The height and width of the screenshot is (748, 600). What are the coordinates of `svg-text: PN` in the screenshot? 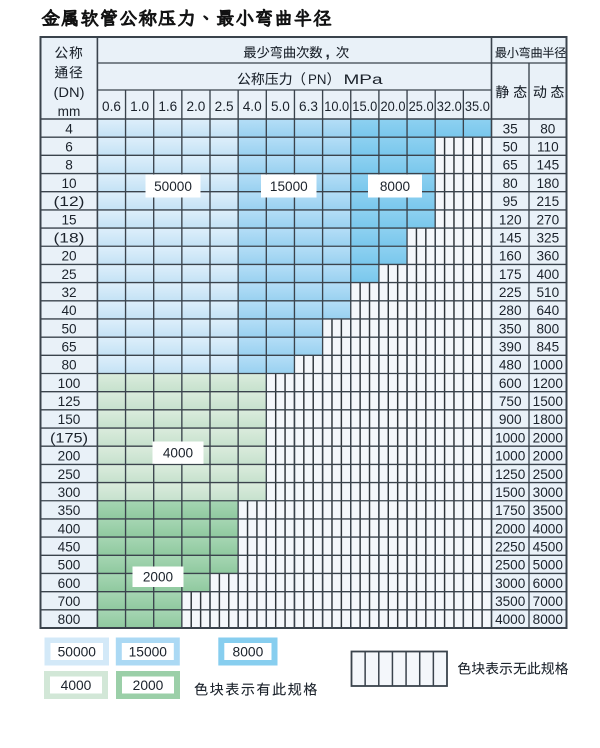 It's located at (317, 80).